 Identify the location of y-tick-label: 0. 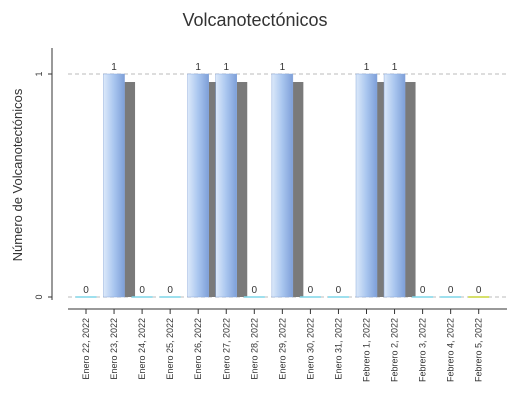
(39, 296).